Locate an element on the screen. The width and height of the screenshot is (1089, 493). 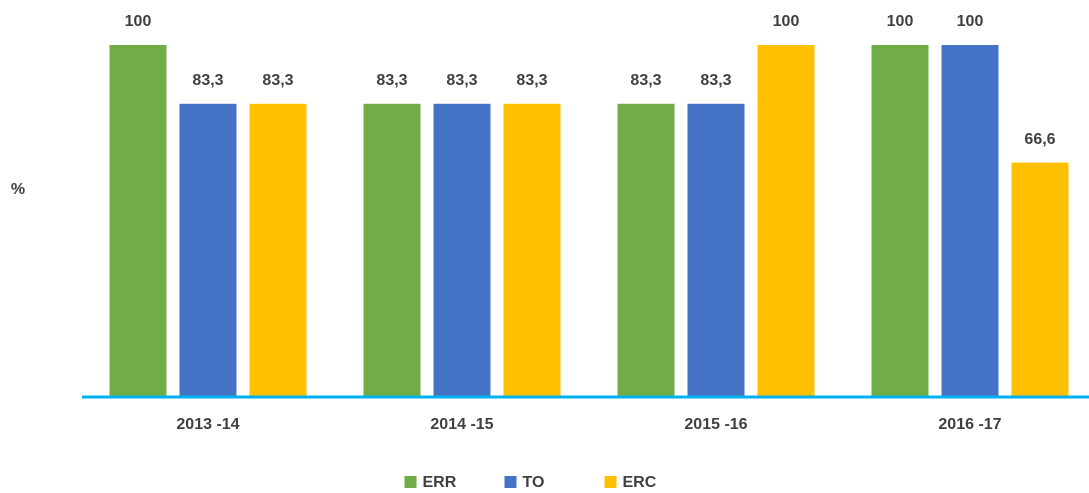
legend-label: ERR is located at coordinates (440, 482).